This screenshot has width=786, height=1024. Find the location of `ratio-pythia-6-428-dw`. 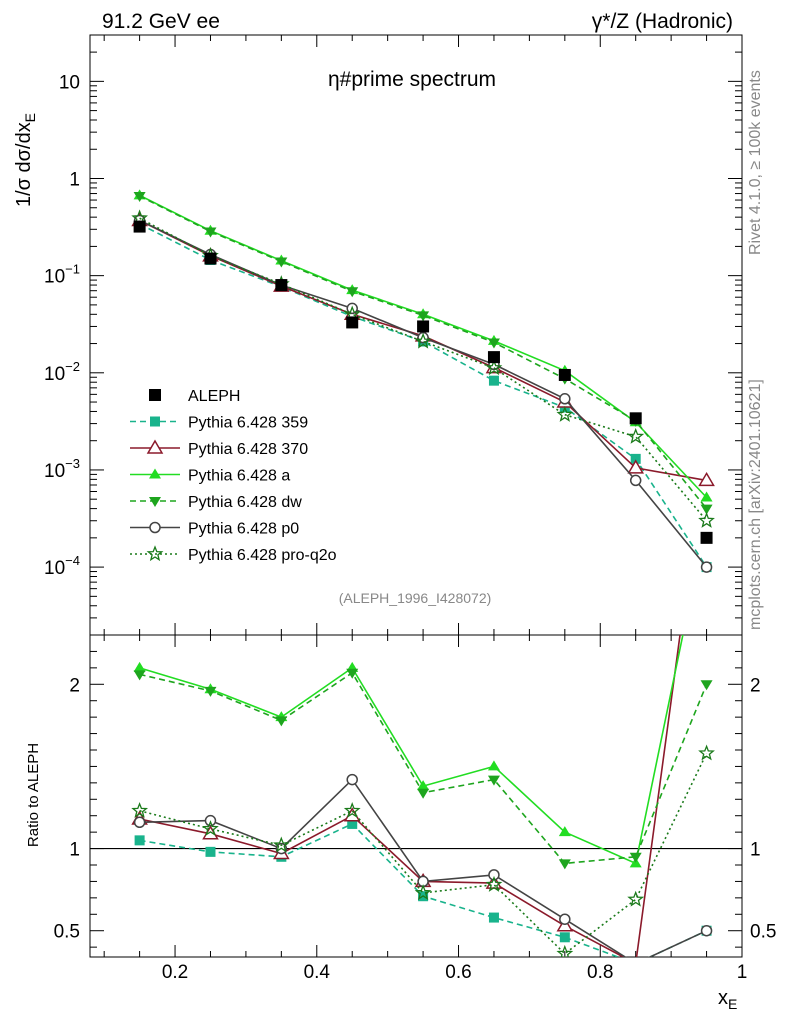

ratio-pythia-6-428-dw is located at coordinates (423, 769).